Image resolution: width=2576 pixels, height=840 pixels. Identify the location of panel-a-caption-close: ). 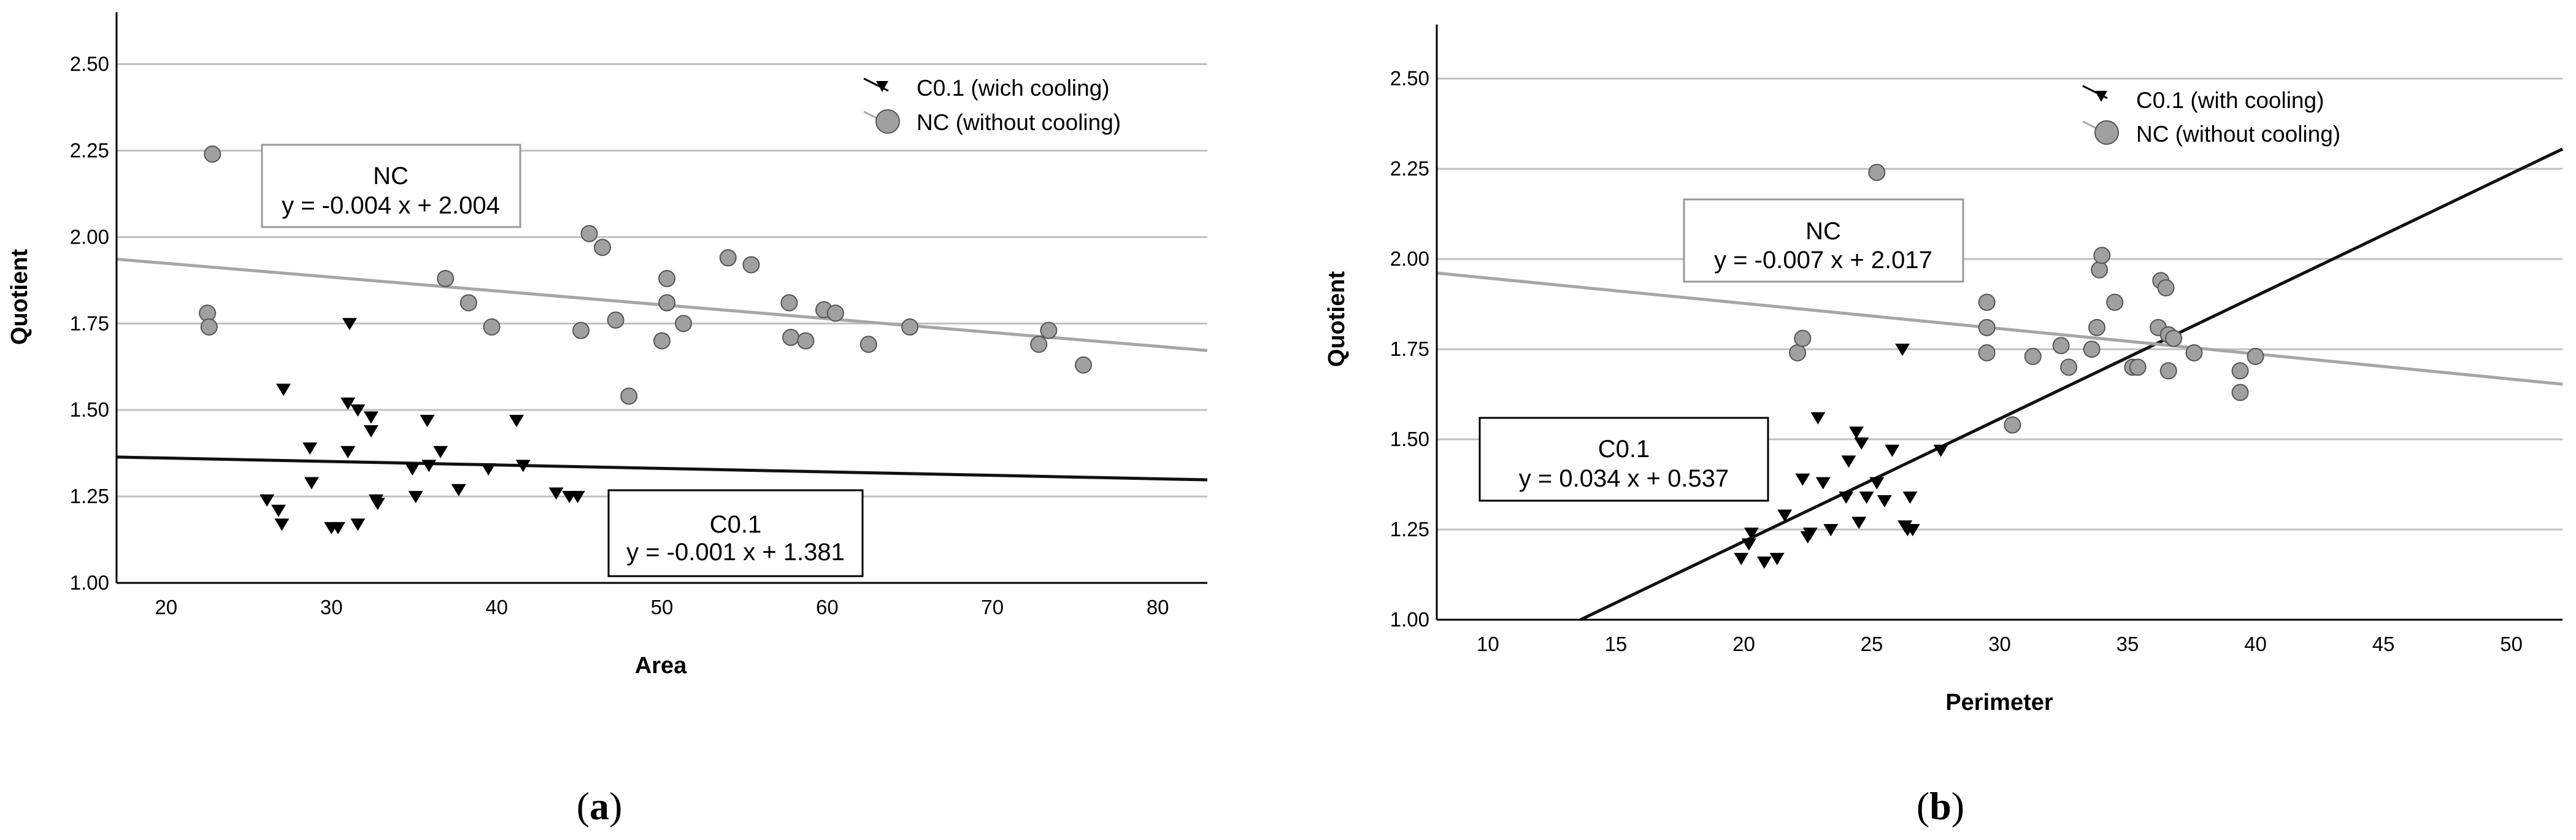
(615, 806).